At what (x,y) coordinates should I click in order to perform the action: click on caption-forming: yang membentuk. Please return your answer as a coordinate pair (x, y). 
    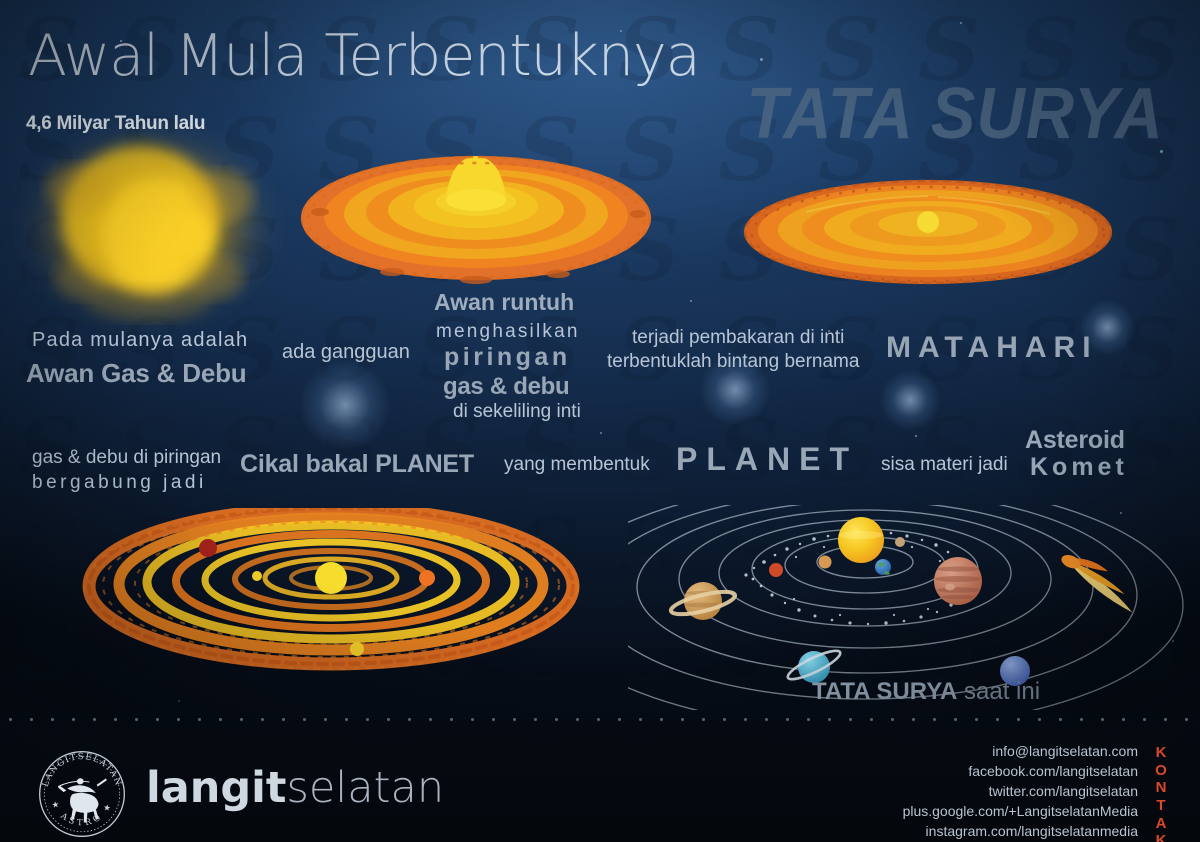
    Looking at the image, I should click on (577, 464).